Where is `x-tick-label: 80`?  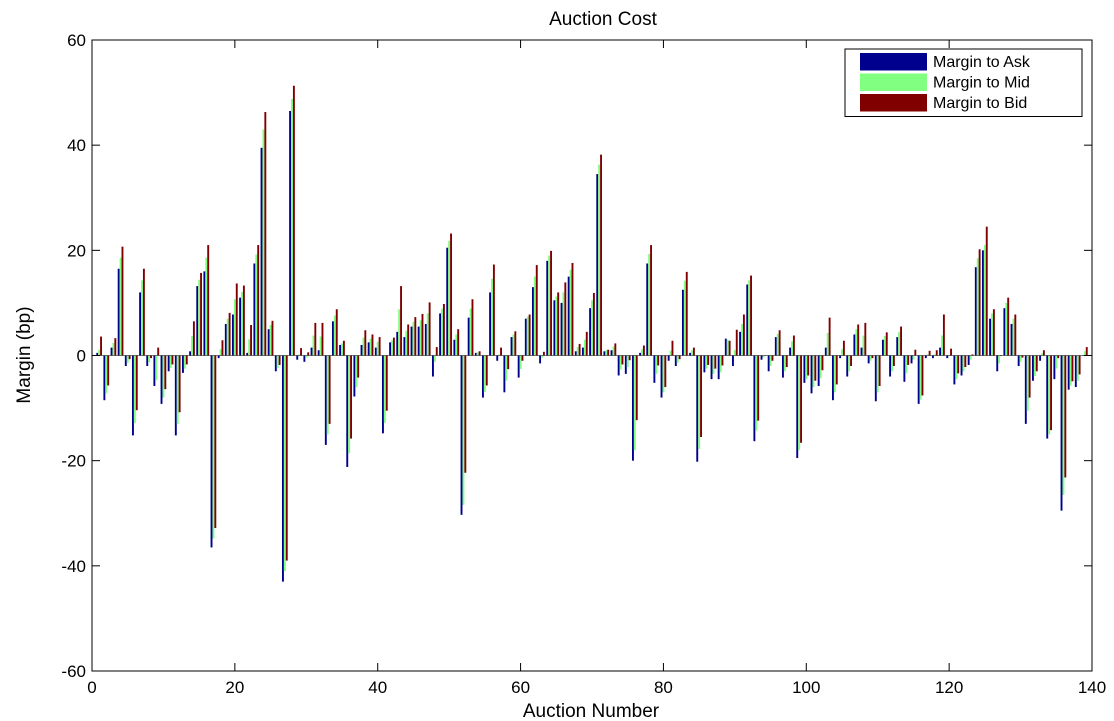 x-tick-label: 80 is located at coordinates (663, 687).